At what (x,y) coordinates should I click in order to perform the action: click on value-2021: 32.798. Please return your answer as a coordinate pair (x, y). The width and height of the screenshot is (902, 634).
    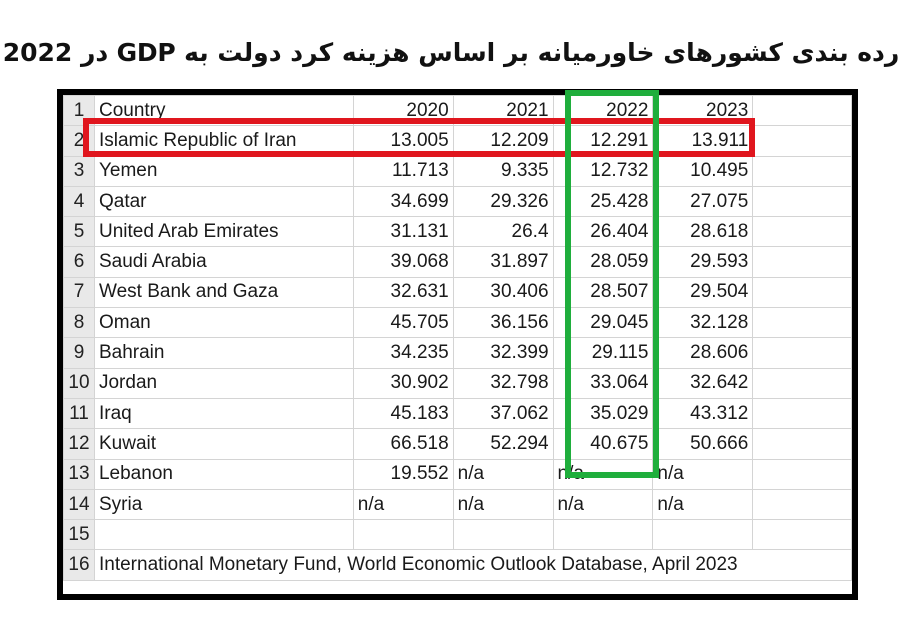
    Looking at the image, I should click on (503, 383).